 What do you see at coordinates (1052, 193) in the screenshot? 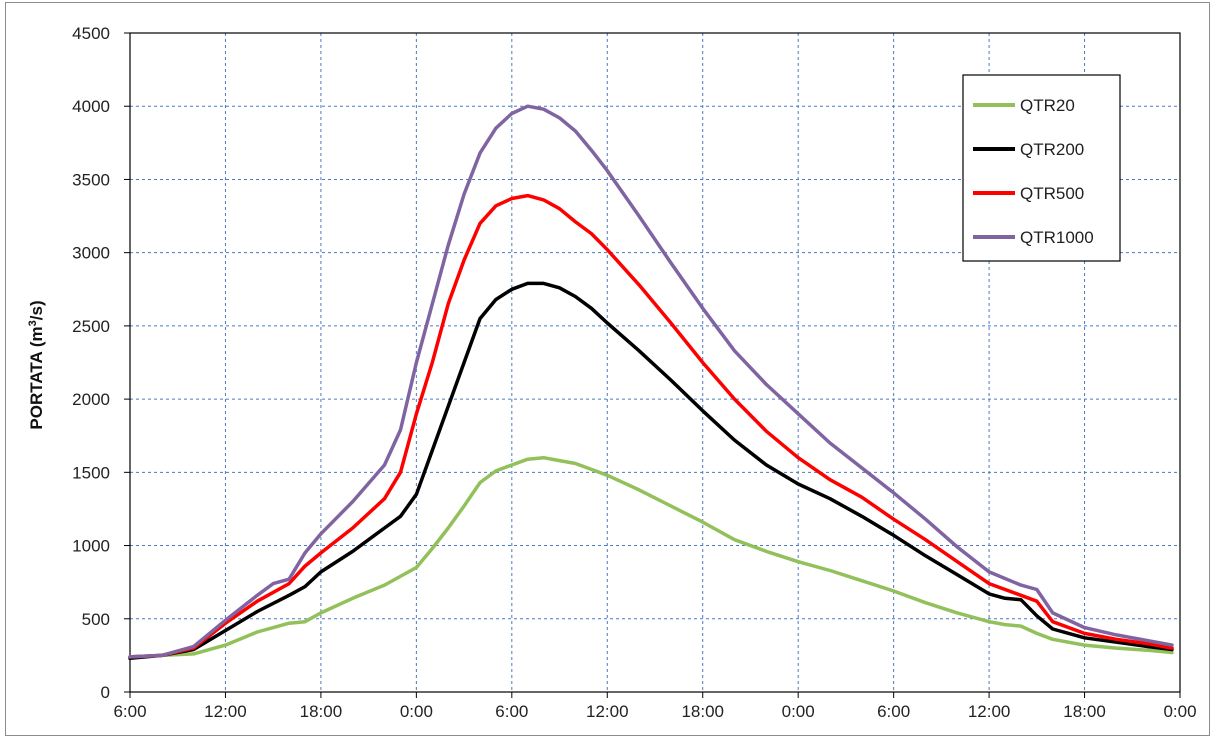
I see `legend-label: QTR500` at bounding box center [1052, 193].